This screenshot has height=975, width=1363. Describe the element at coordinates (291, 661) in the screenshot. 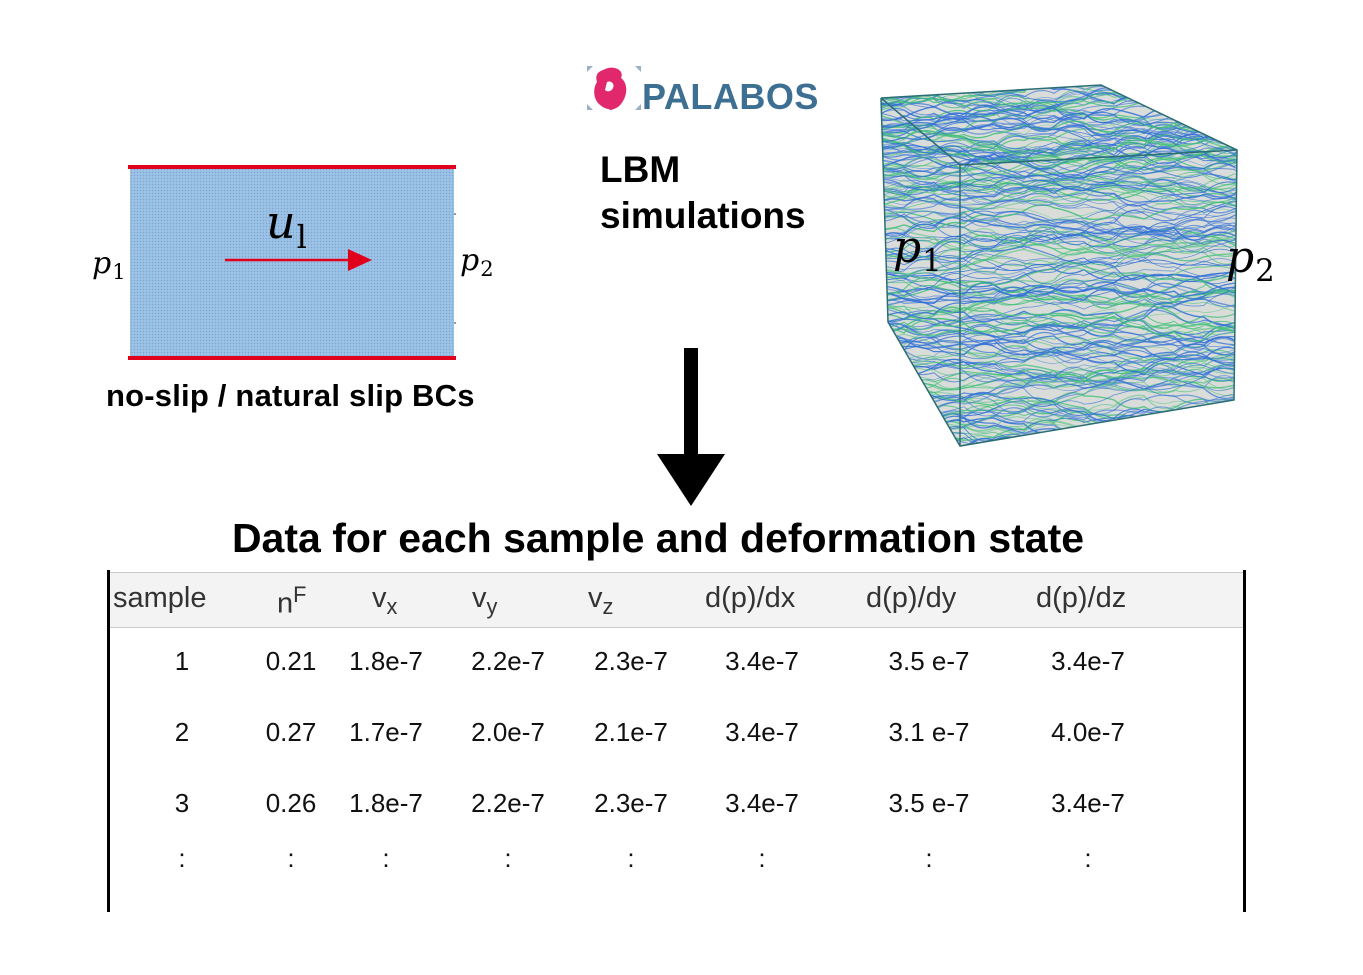

I see `table-cell: 0.21` at that location.